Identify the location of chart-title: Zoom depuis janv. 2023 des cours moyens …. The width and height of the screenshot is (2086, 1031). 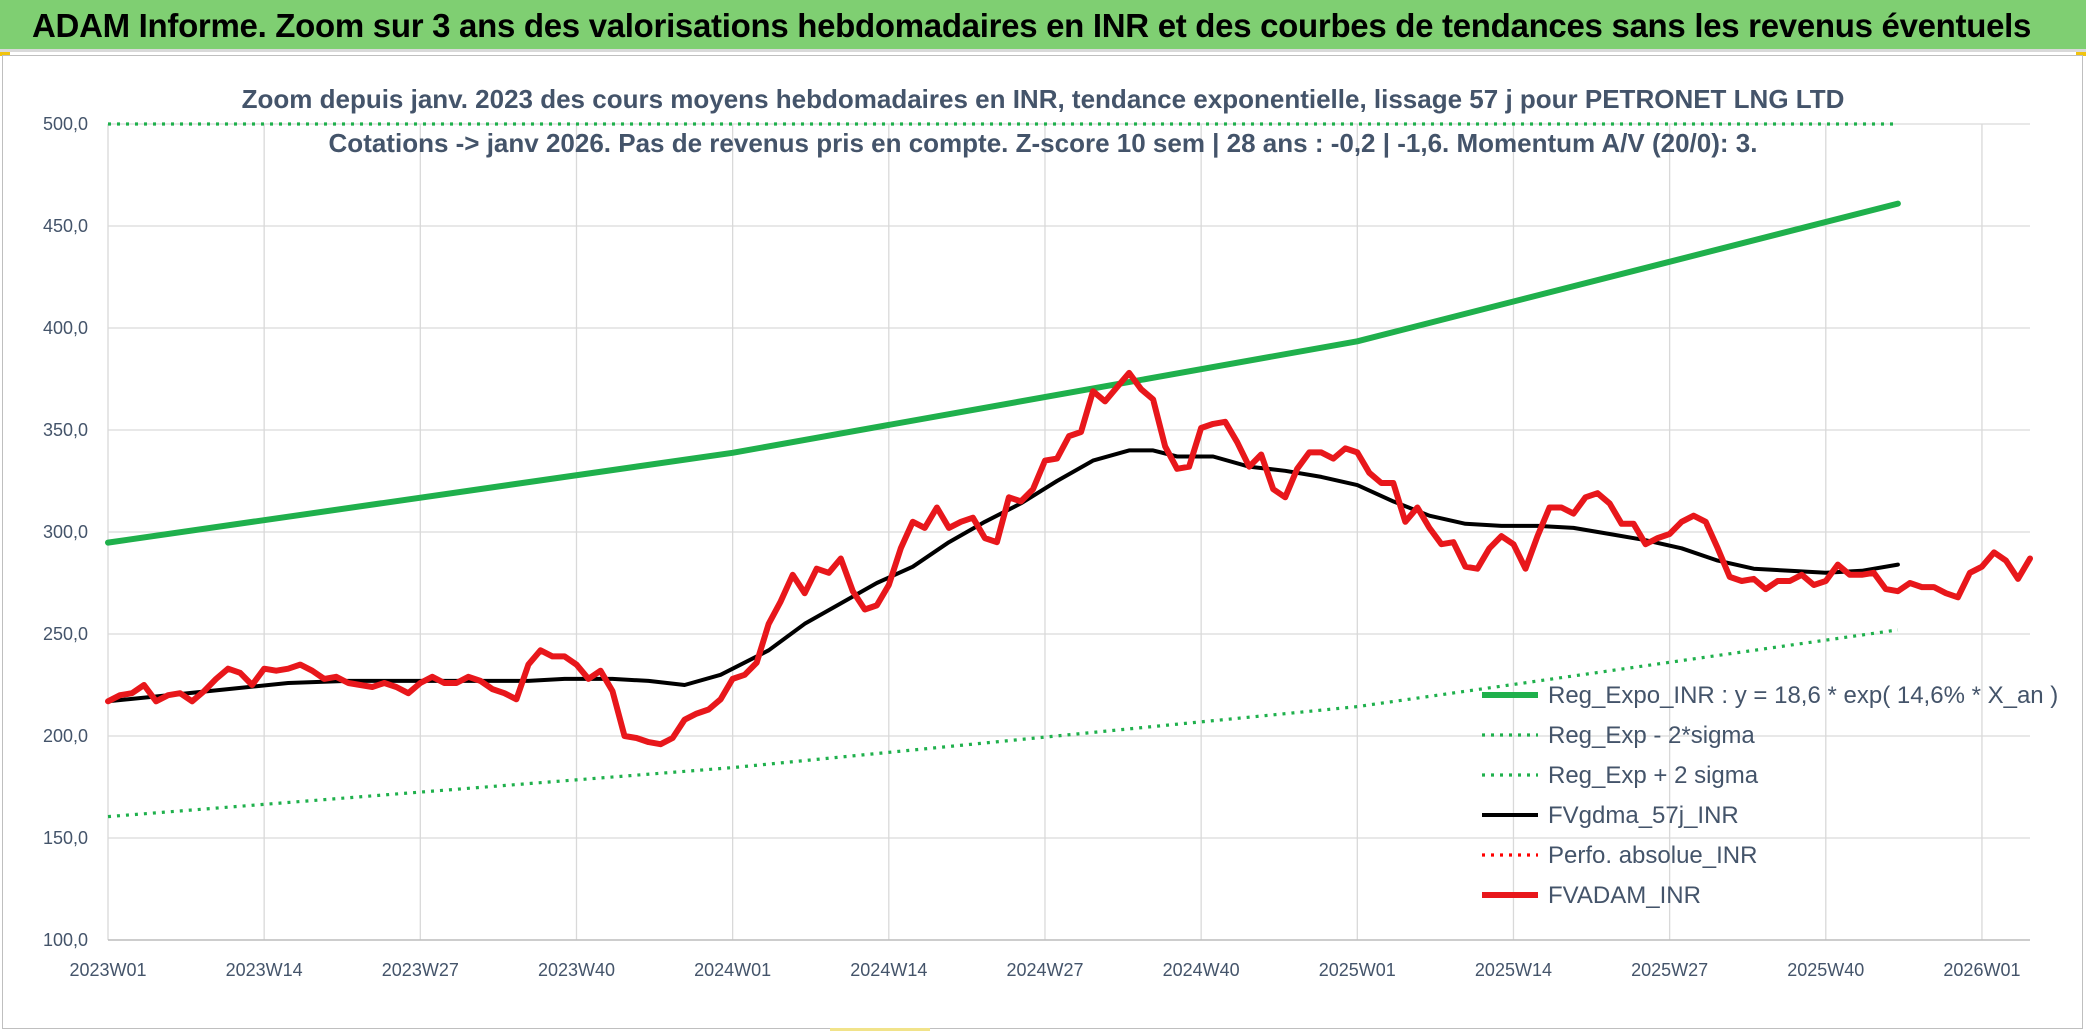
(1043, 99).